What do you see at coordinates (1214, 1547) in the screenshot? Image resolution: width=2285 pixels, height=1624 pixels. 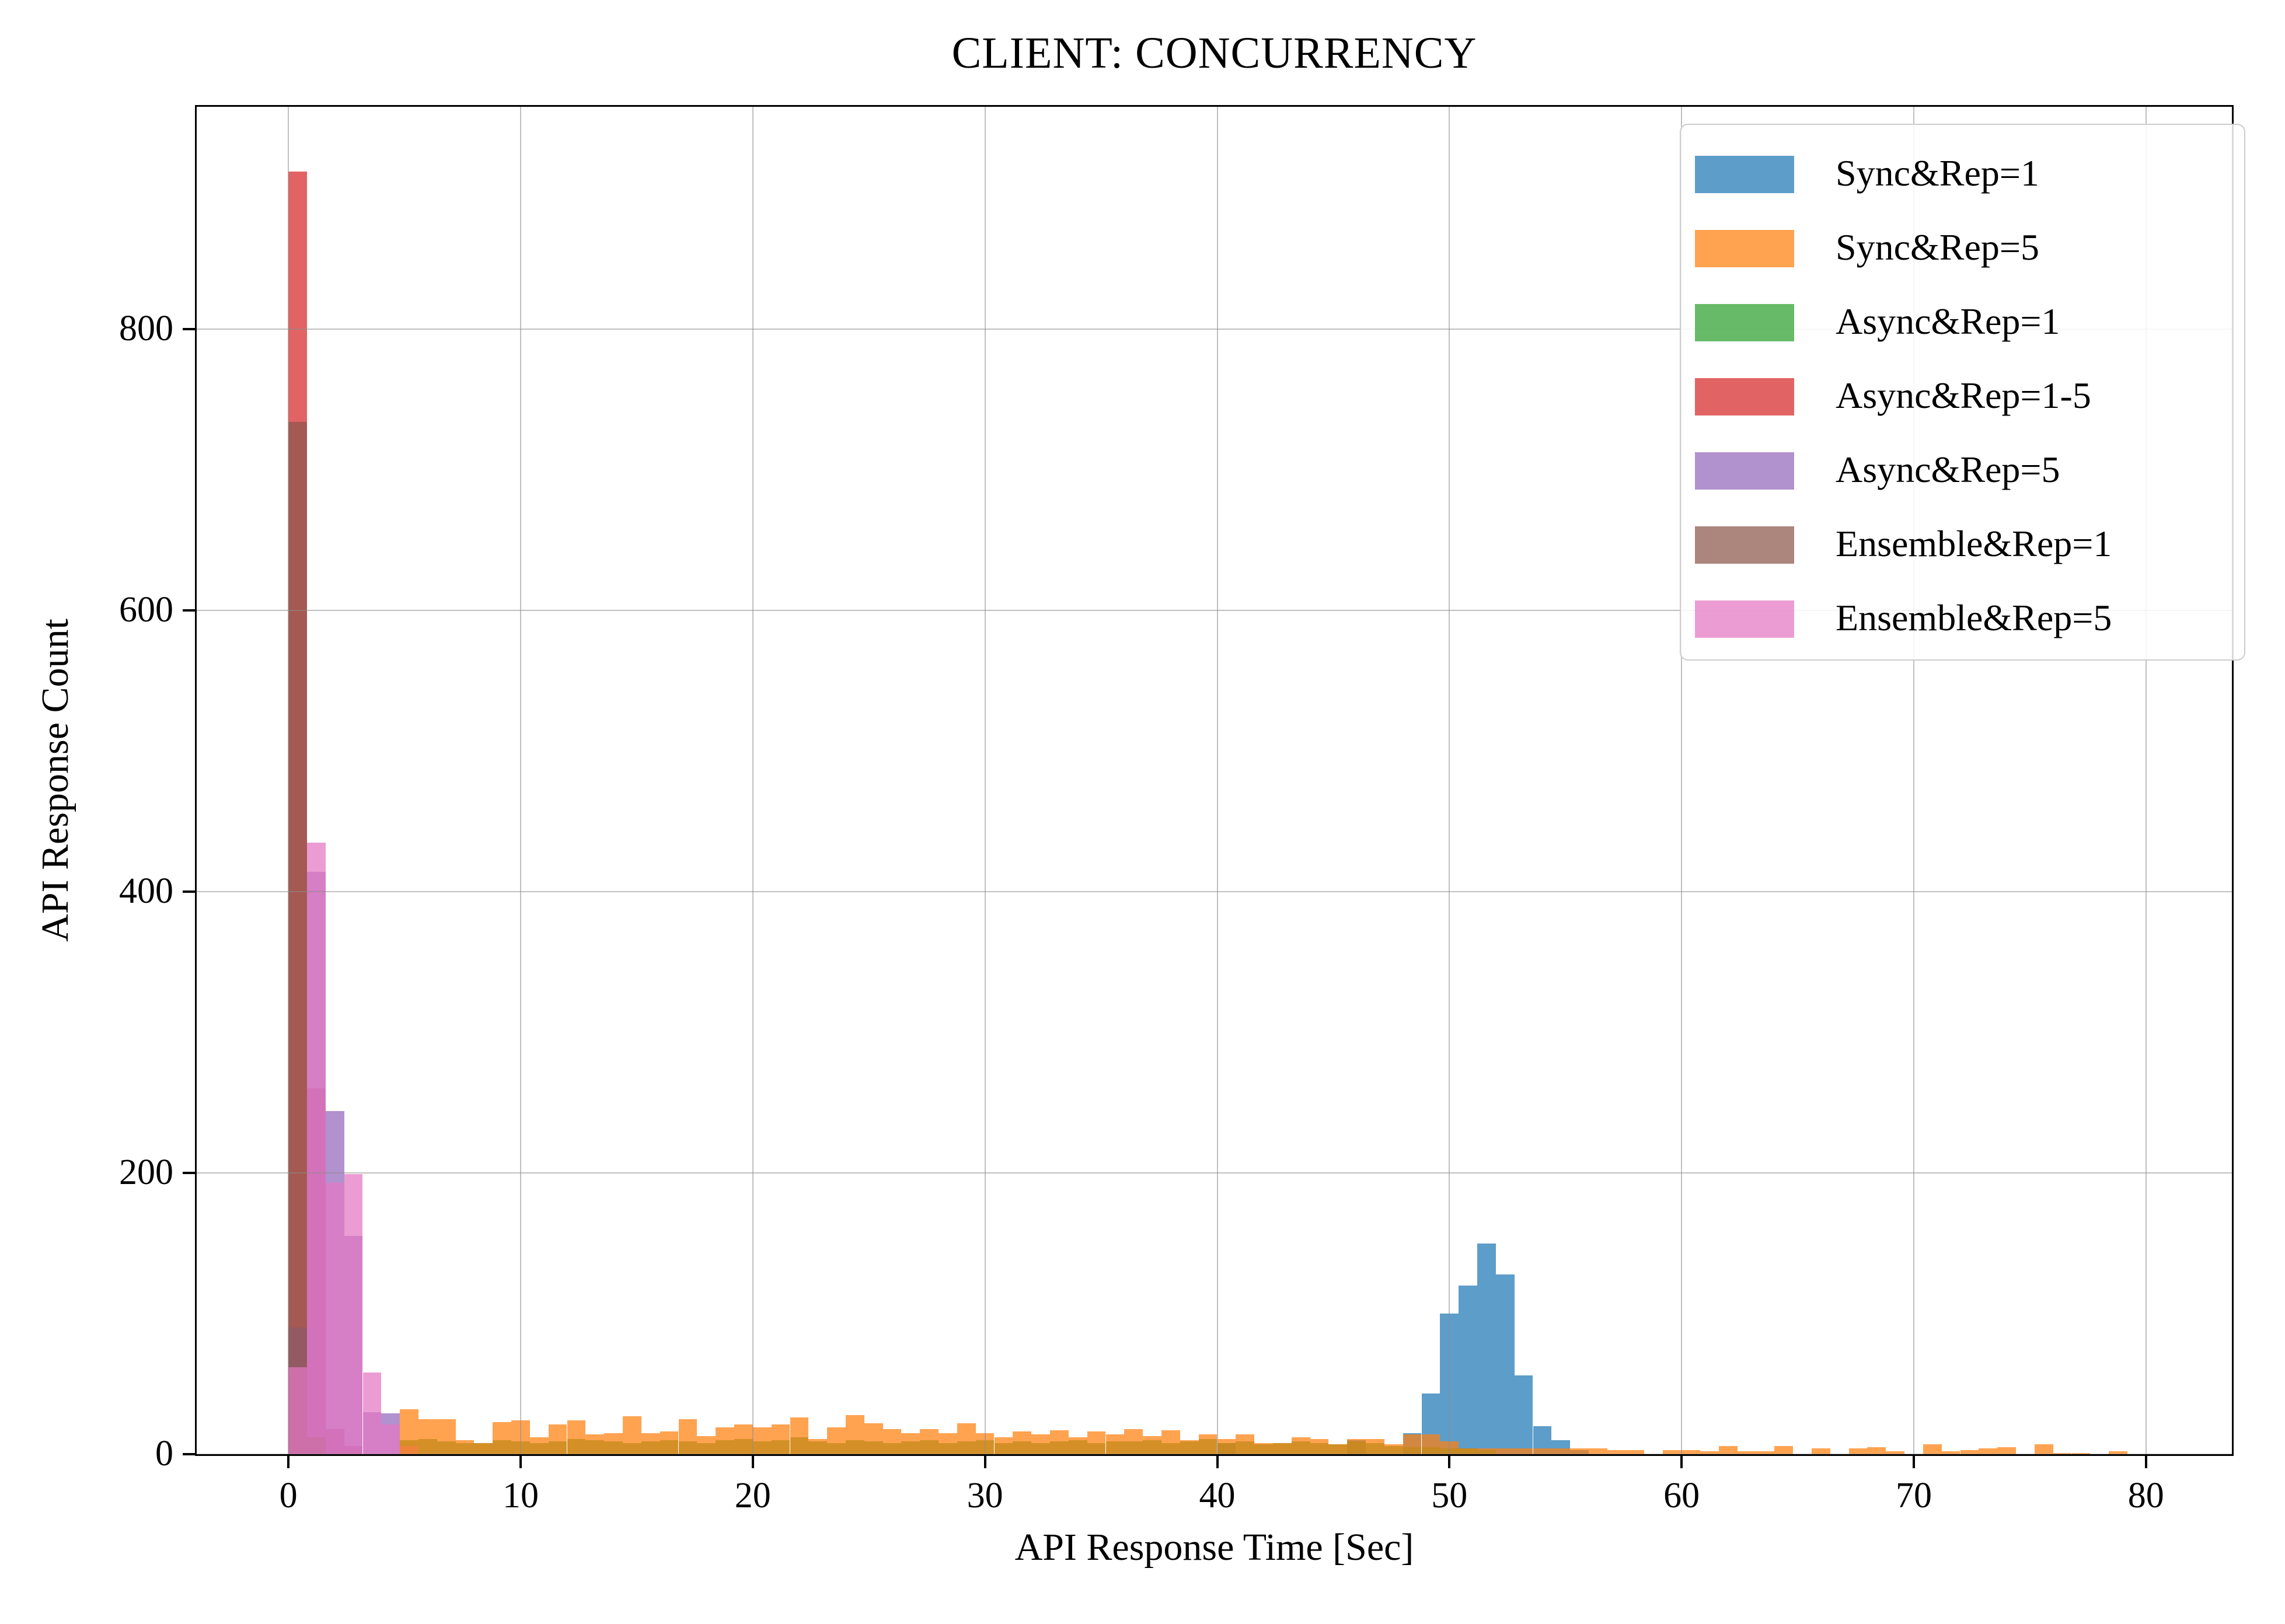 I see `x-axis-label: API Response Time [Sec]` at bounding box center [1214, 1547].